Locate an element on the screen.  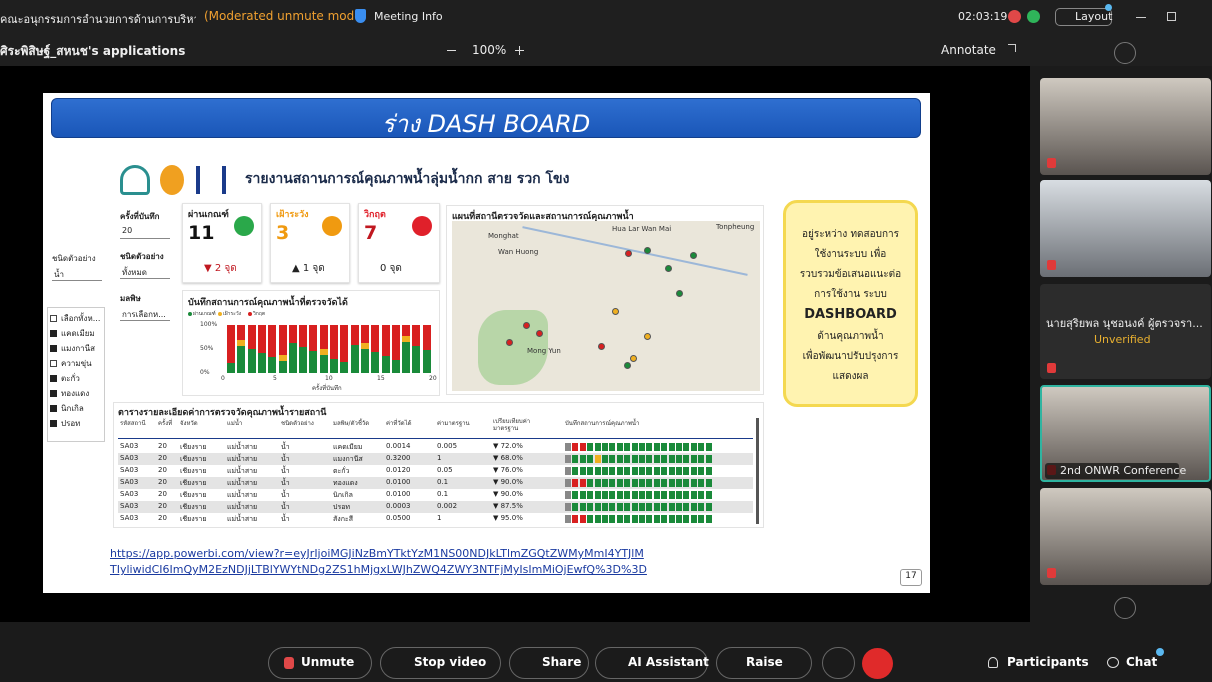
slide-banner is located at coordinates (486, 118).